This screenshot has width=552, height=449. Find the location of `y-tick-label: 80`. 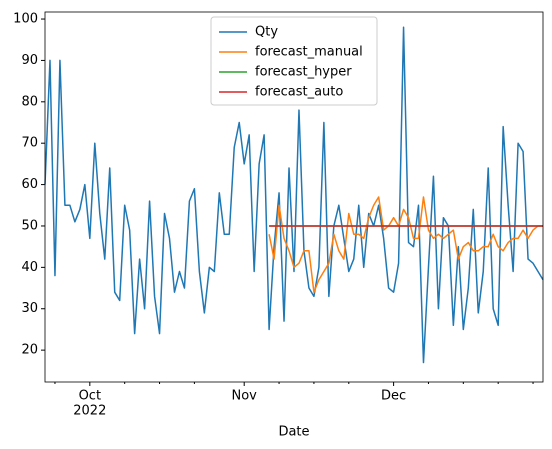

y-tick-label: 80 is located at coordinates (29, 101).